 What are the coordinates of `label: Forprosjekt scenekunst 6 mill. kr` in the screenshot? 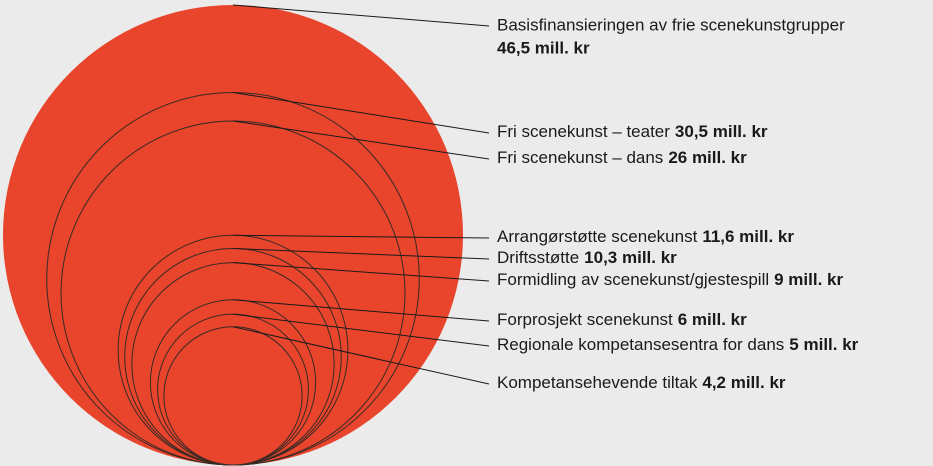 It's located at (622, 319).